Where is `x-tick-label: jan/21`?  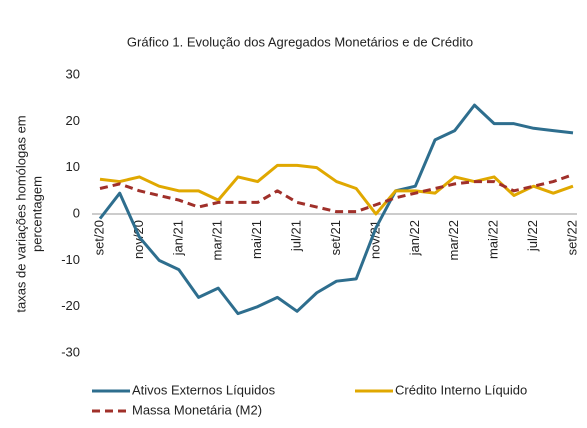 x-tick-label: jan/21 is located at coordinates (177, 238).